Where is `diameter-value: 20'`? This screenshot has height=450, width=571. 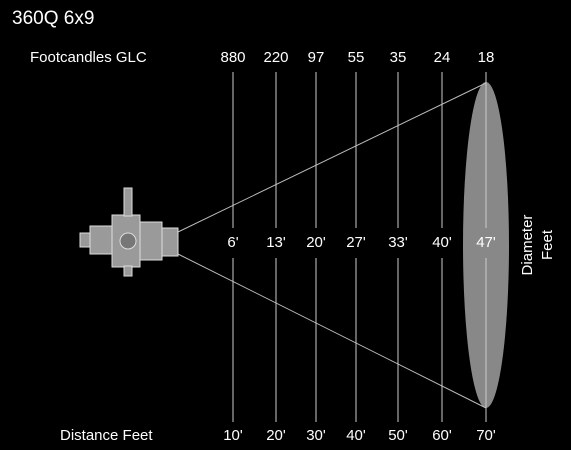 diameter-value: 20' is located at coordinates (316, 242).